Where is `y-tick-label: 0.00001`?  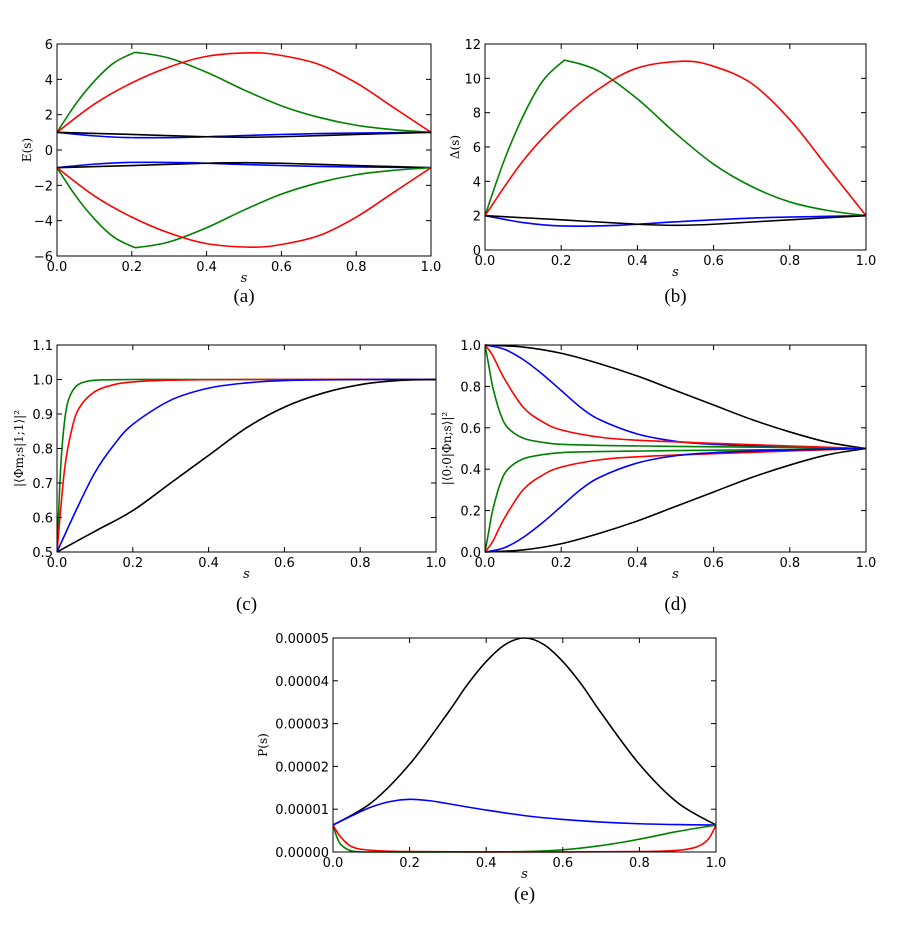 y-tick-label: 0.00001 is located at coordinates (302, 810).